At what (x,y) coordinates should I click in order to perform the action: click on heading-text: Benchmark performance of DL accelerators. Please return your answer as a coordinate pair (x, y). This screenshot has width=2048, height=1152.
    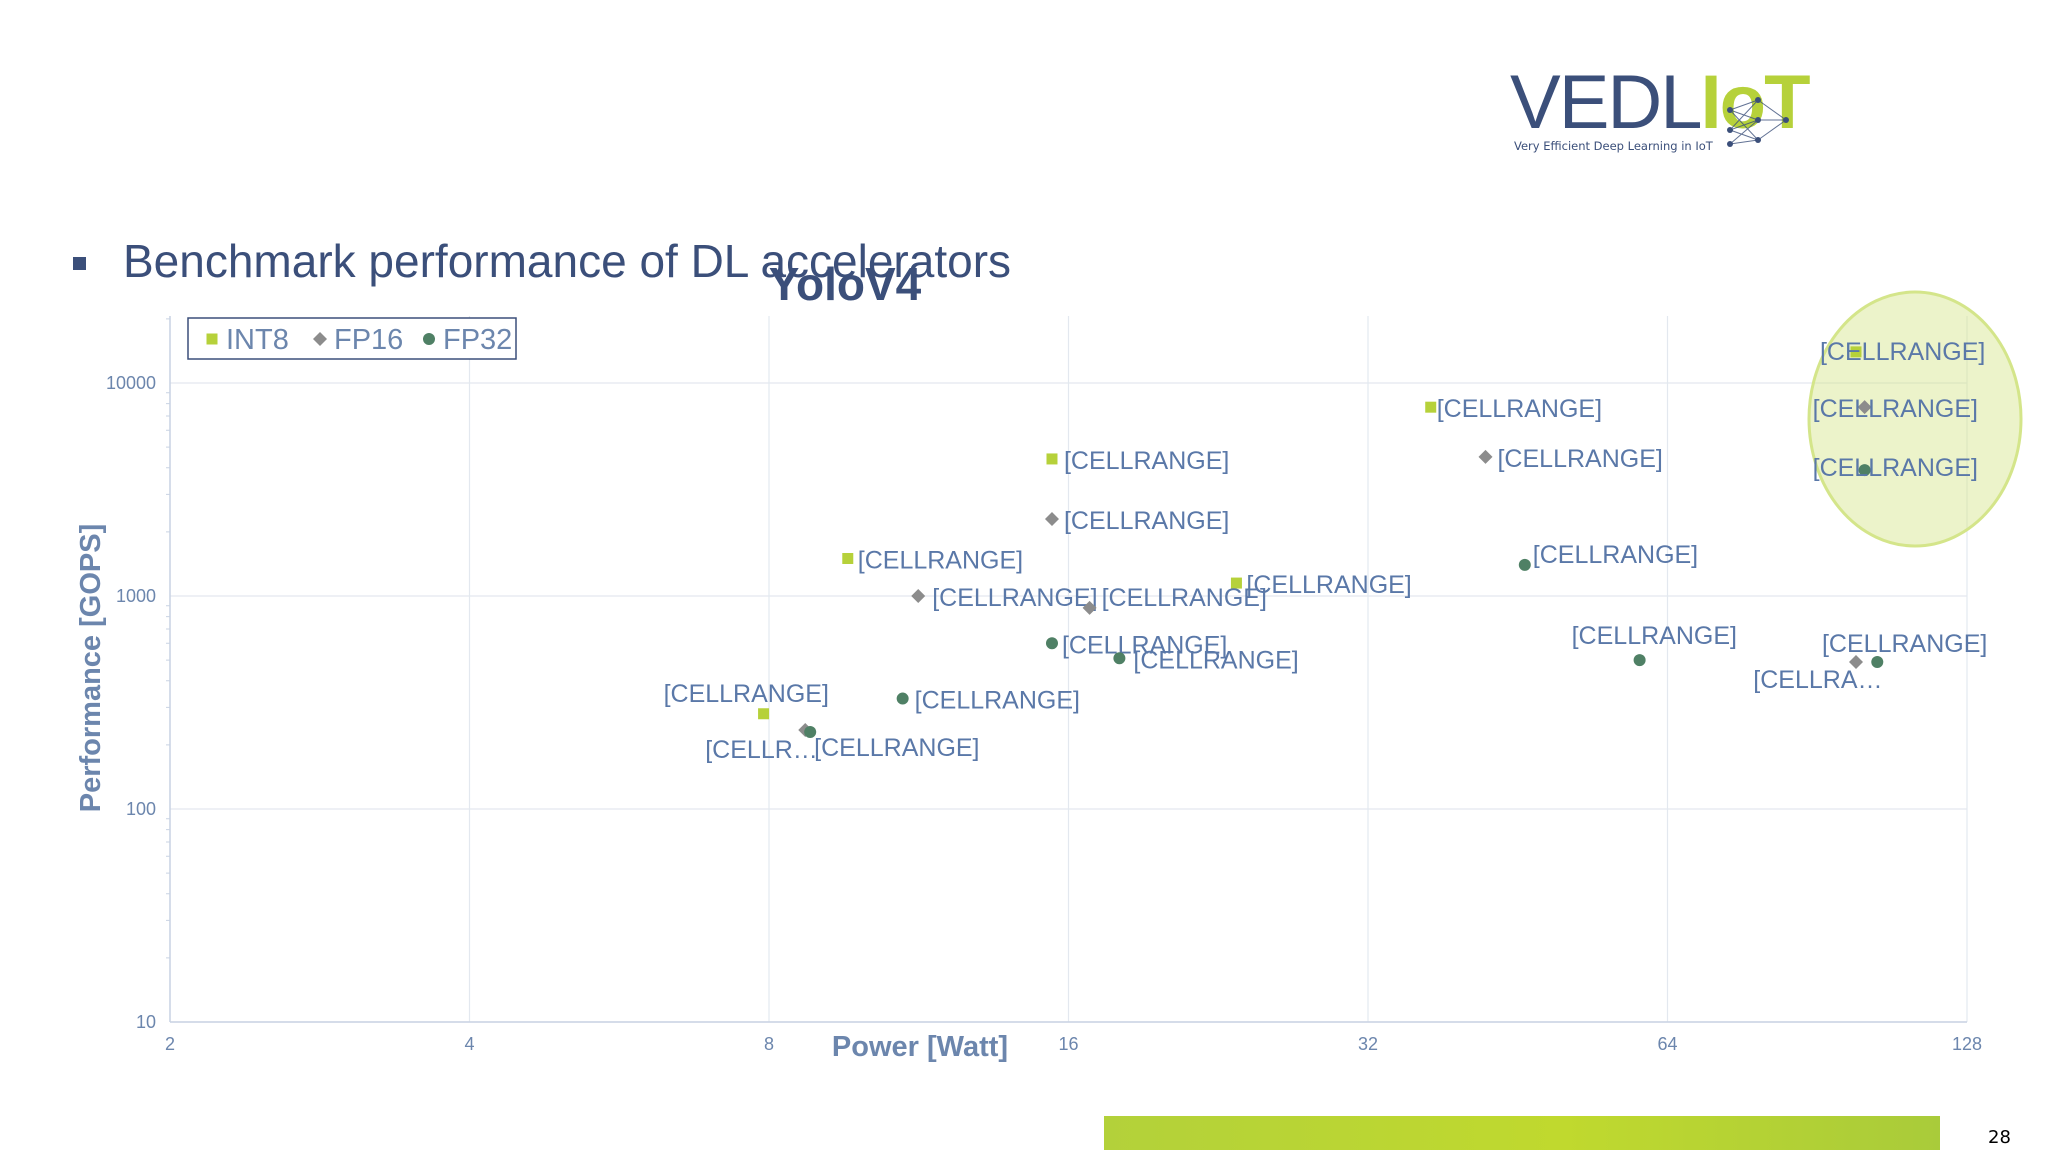
    Looking at the image, I should click on (567, 261).